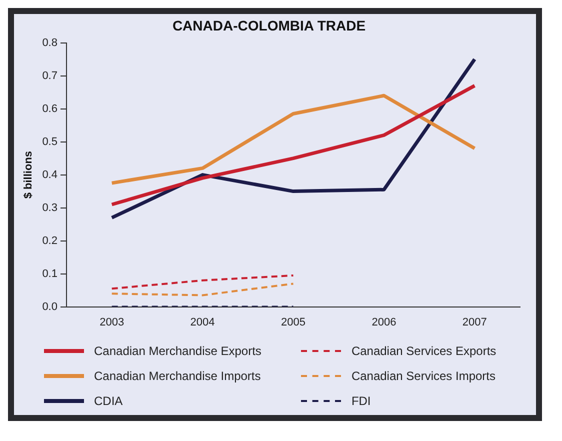 The image size is (562, 441). I want to click on legend-label: CDIA, so click(108, 401).